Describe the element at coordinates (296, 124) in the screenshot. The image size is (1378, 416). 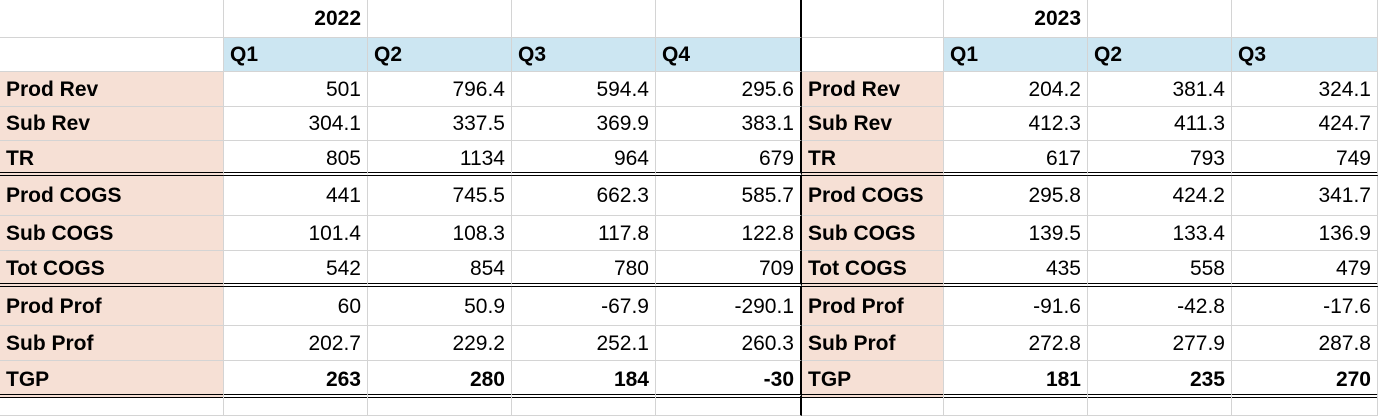
I see `left-value-cell: 304.1` at that location.